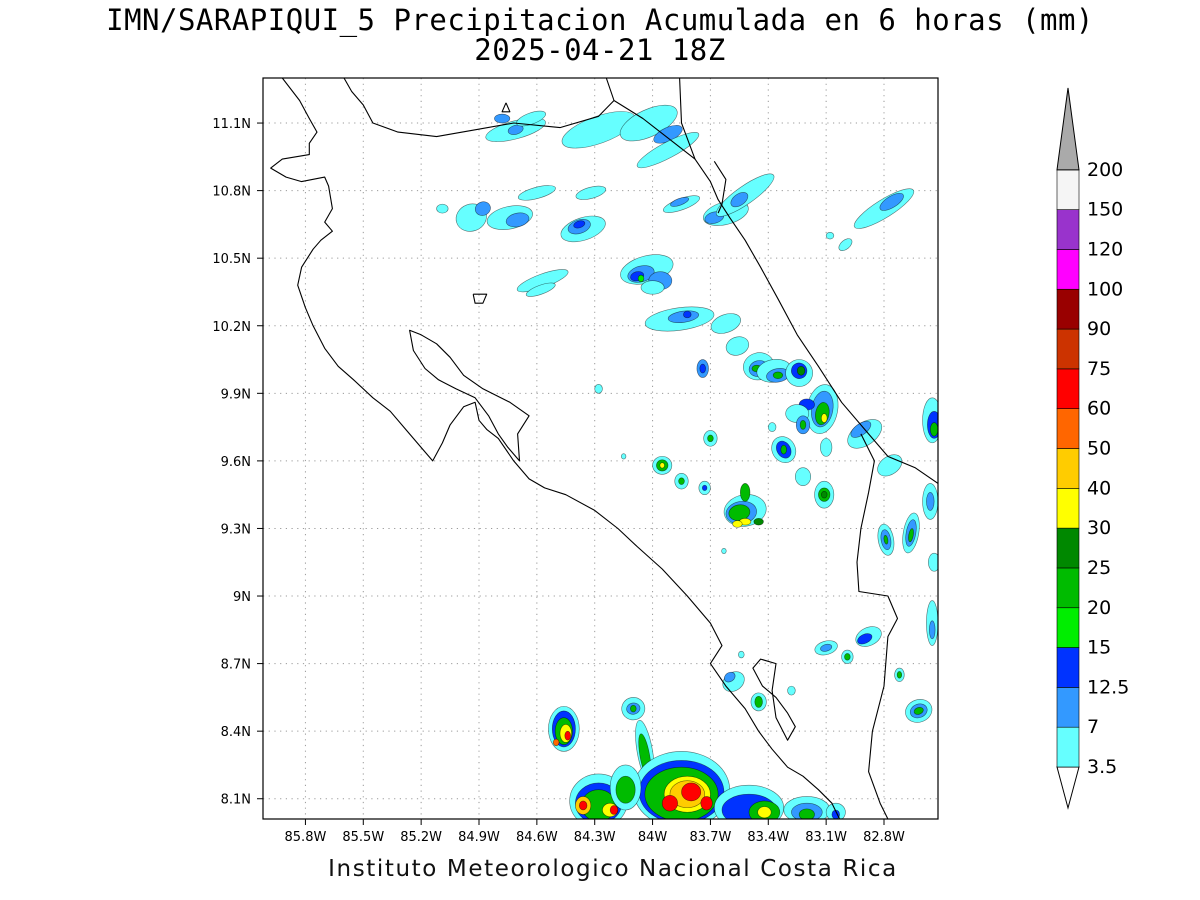  I want to click on colorbar-label: 120, so click(1105, 249).